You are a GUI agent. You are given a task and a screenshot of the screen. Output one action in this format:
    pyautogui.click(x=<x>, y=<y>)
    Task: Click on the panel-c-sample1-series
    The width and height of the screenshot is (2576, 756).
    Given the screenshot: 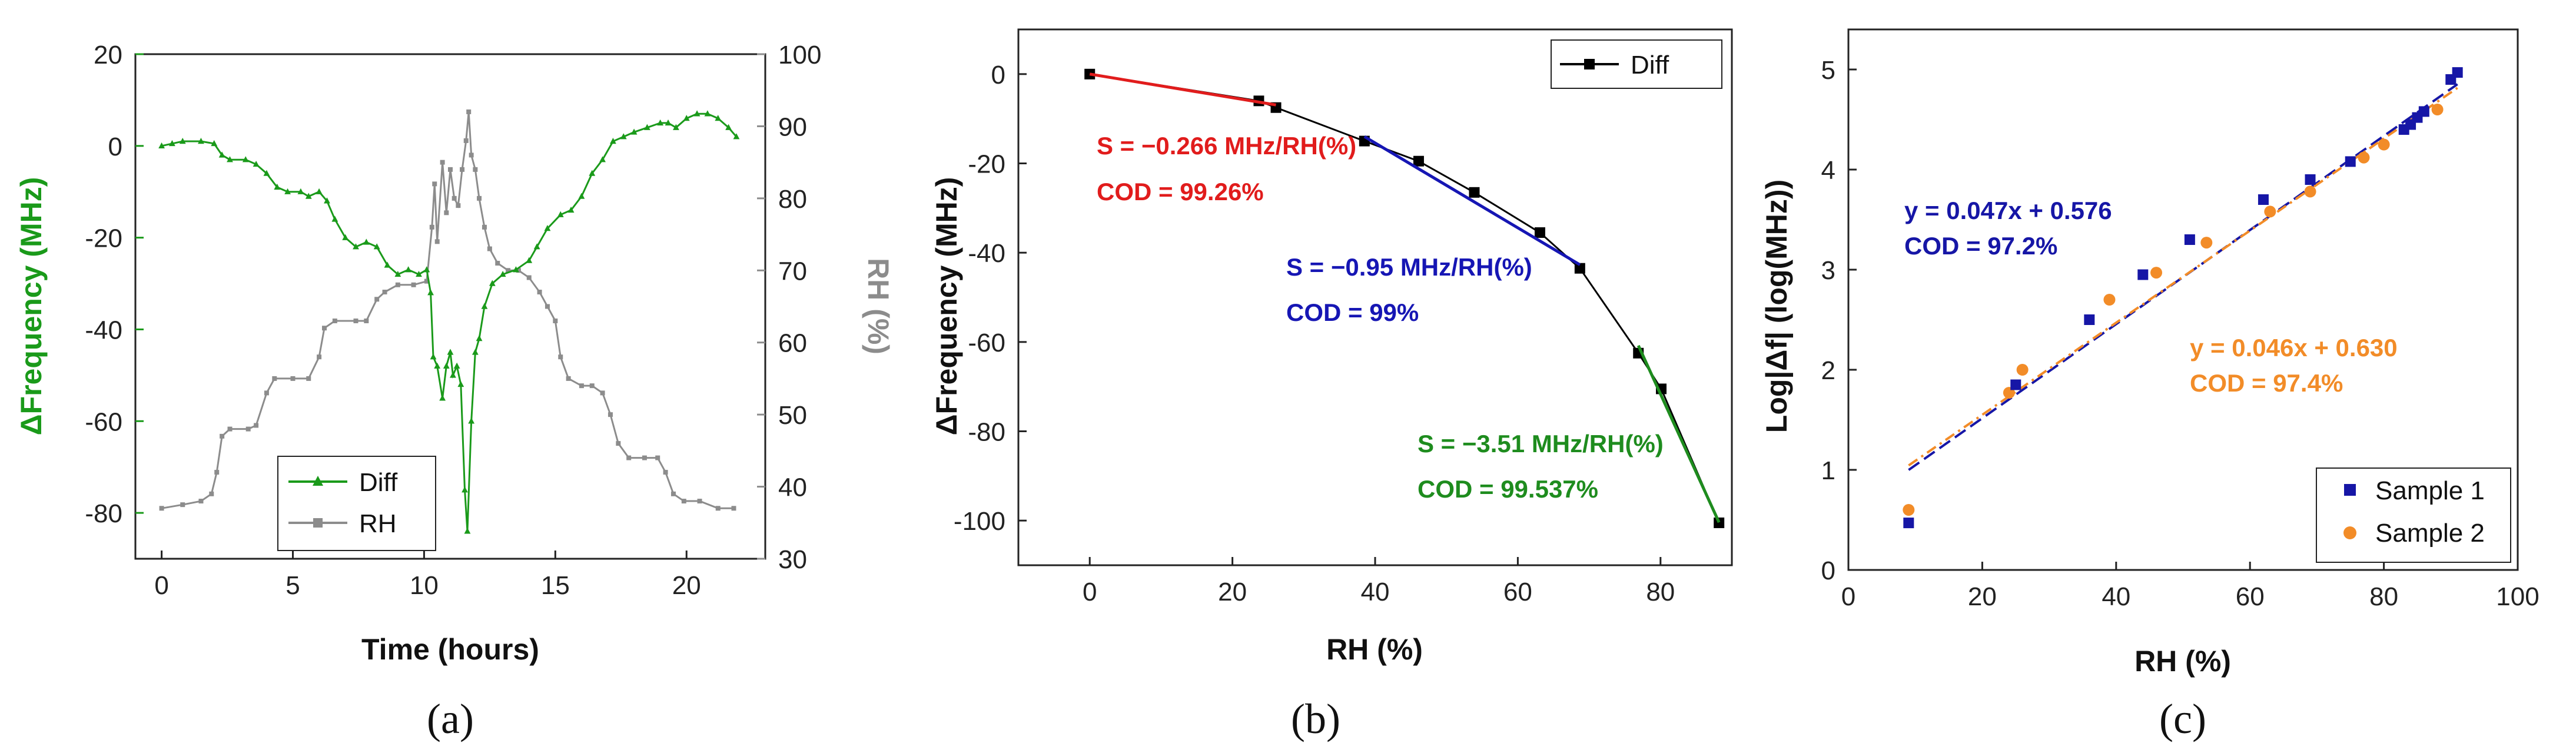 What is the action you would take?
    pyautogui.click(x=2183, y=298)
    